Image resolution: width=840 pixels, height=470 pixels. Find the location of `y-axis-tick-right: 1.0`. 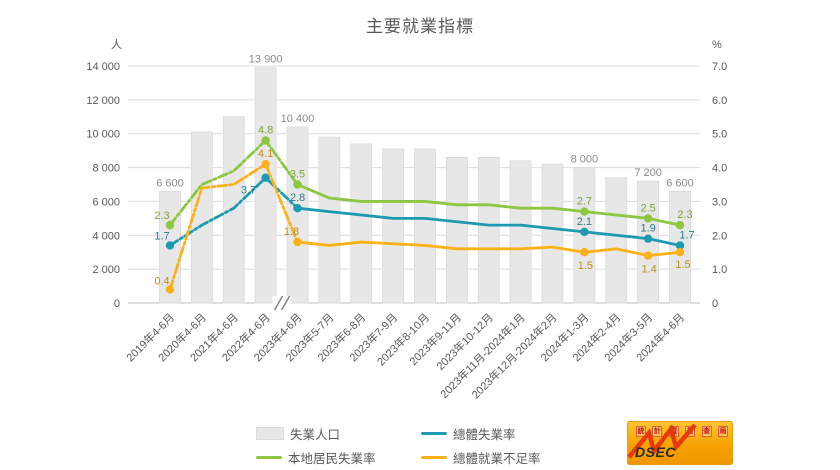

y-axis-tick-right: 1.0 is located at coordinates (719, 270).